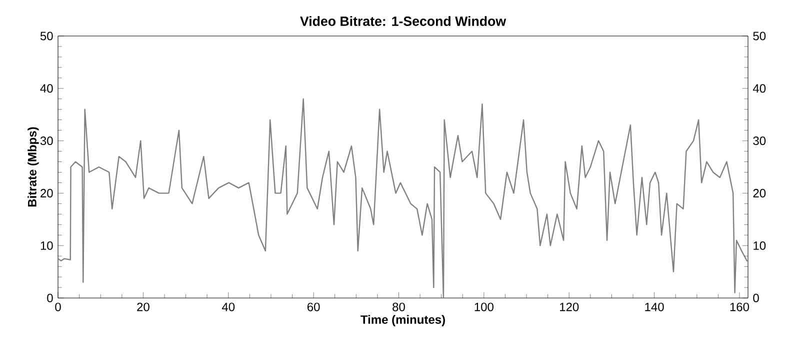 This screenshot has height=353, width=785. I want to click on y-tick-label: 30, so click(46, 141).